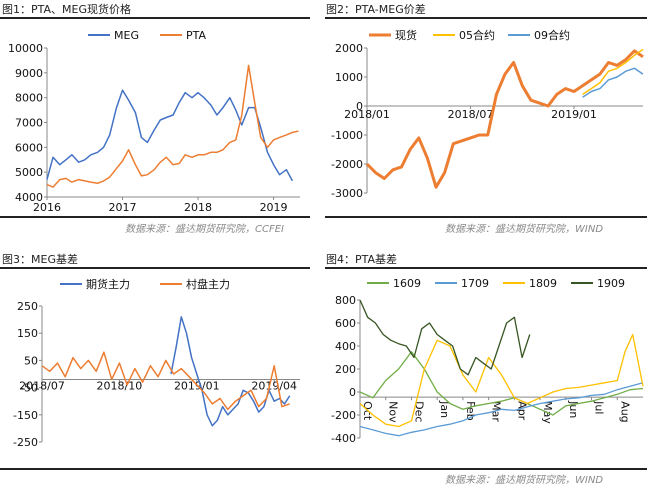  What do you see at coordinates (486, 18) in the screenshot?
I see `top-divider-right` at bounding box center [486, 18].